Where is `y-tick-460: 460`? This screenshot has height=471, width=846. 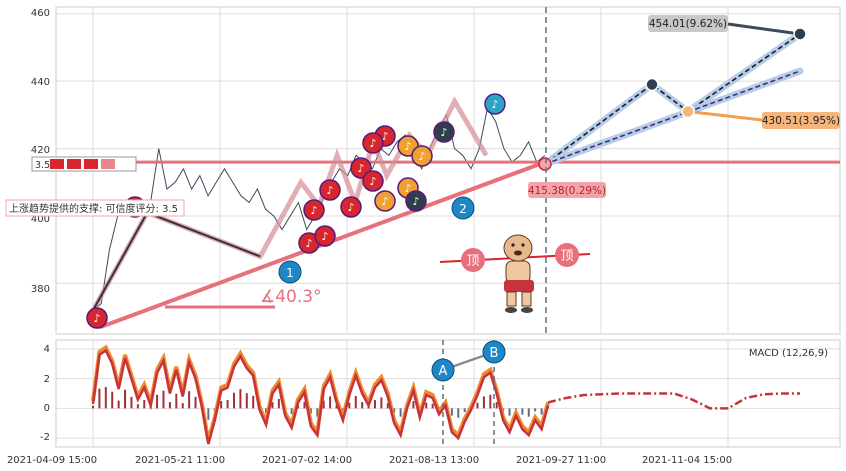
y-tick-460: 460 is located at coordinates (40, 13).